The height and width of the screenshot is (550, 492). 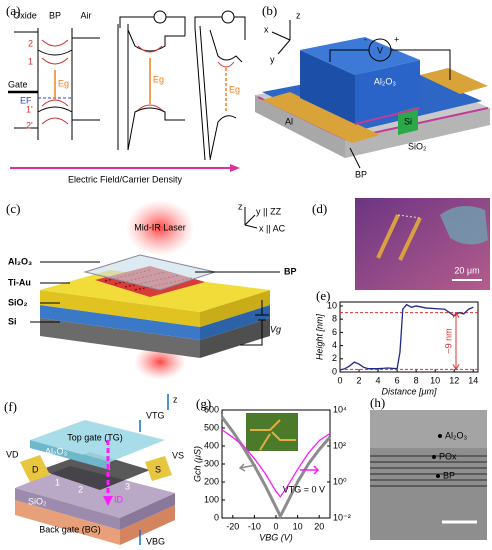 What do you see at coordinates (211, 409) in the screenshot?
I see `y-tick-label: 600` at bounding box center [211, 409].